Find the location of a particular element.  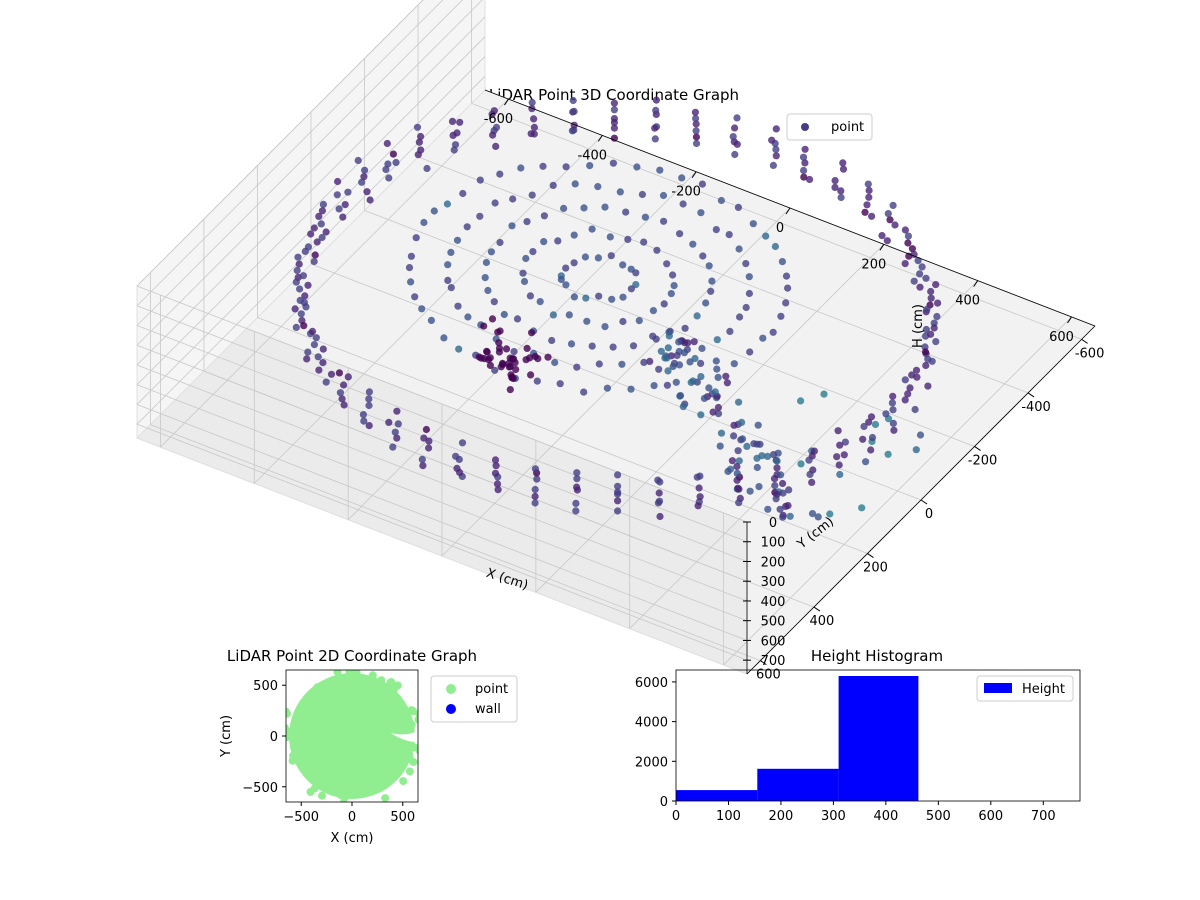

point-2d-gap is located at coordinates (404, 736).